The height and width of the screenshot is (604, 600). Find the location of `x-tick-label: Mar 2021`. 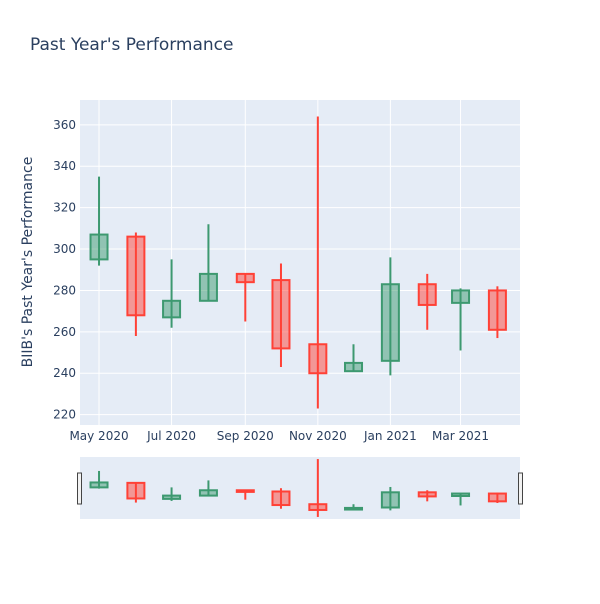

x-tick-label: Mar 2021 is located at coordinates (460, 436).